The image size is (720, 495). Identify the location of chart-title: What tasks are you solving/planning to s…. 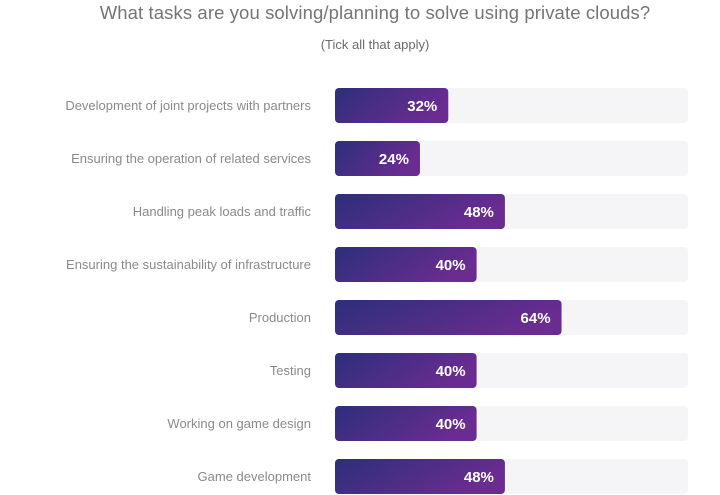
(375, 12).